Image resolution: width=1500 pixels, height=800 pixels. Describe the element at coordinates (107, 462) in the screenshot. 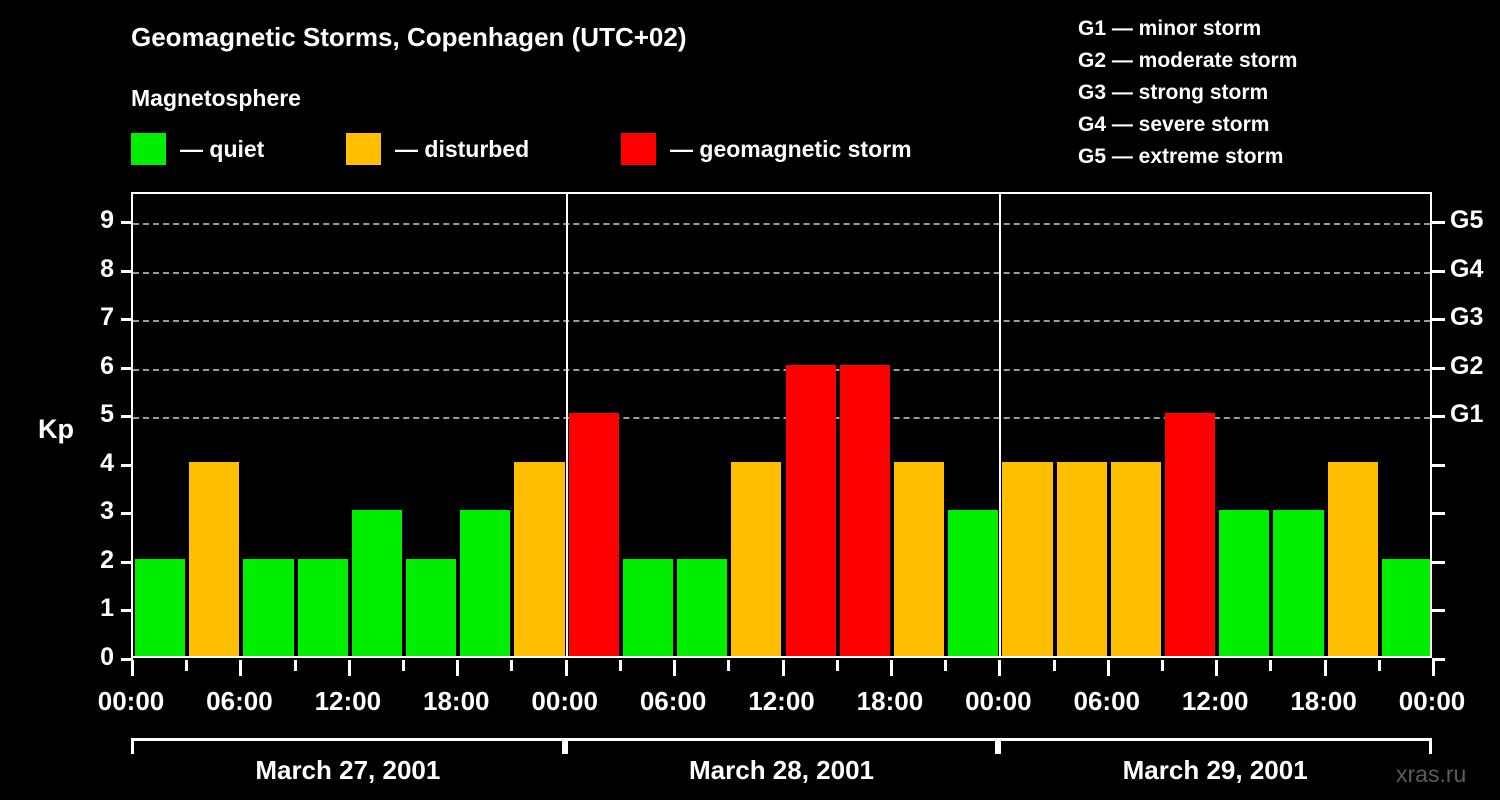

I see `y-tick-label-4: 4` at that location.